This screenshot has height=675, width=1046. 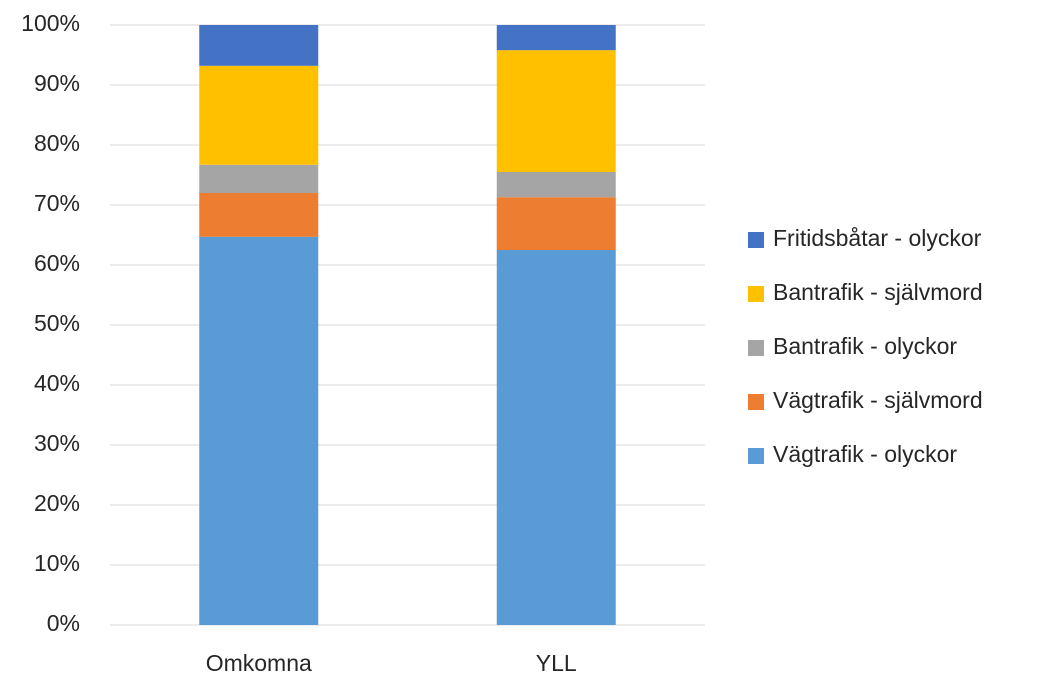 I want to click on y-tick-label: 70%, so click(x=57, y=203).